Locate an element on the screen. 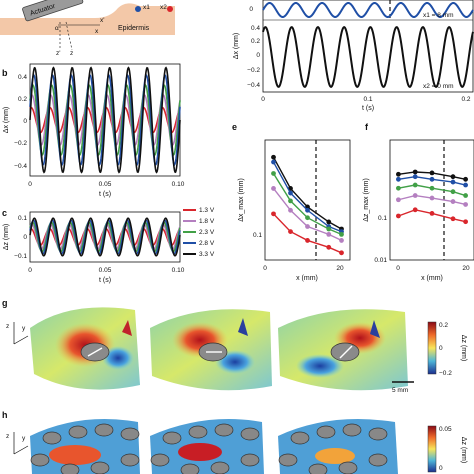 The width and height of the screenshot is (474, 474). panel-label-b: b is located at coordinates (5, 73).